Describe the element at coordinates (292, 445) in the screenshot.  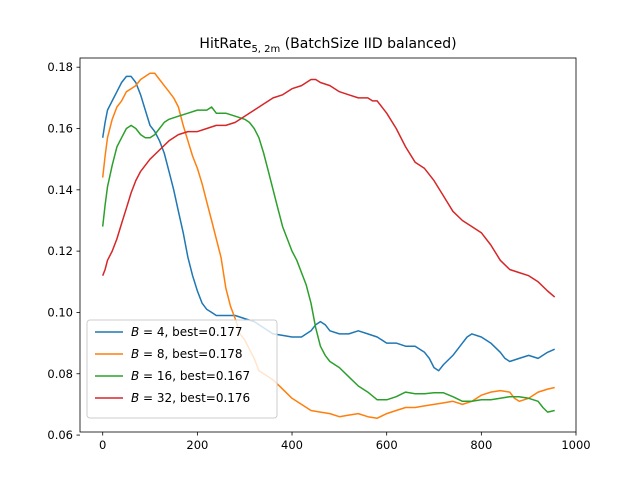
I see `x-tick-label: 400` at that location.